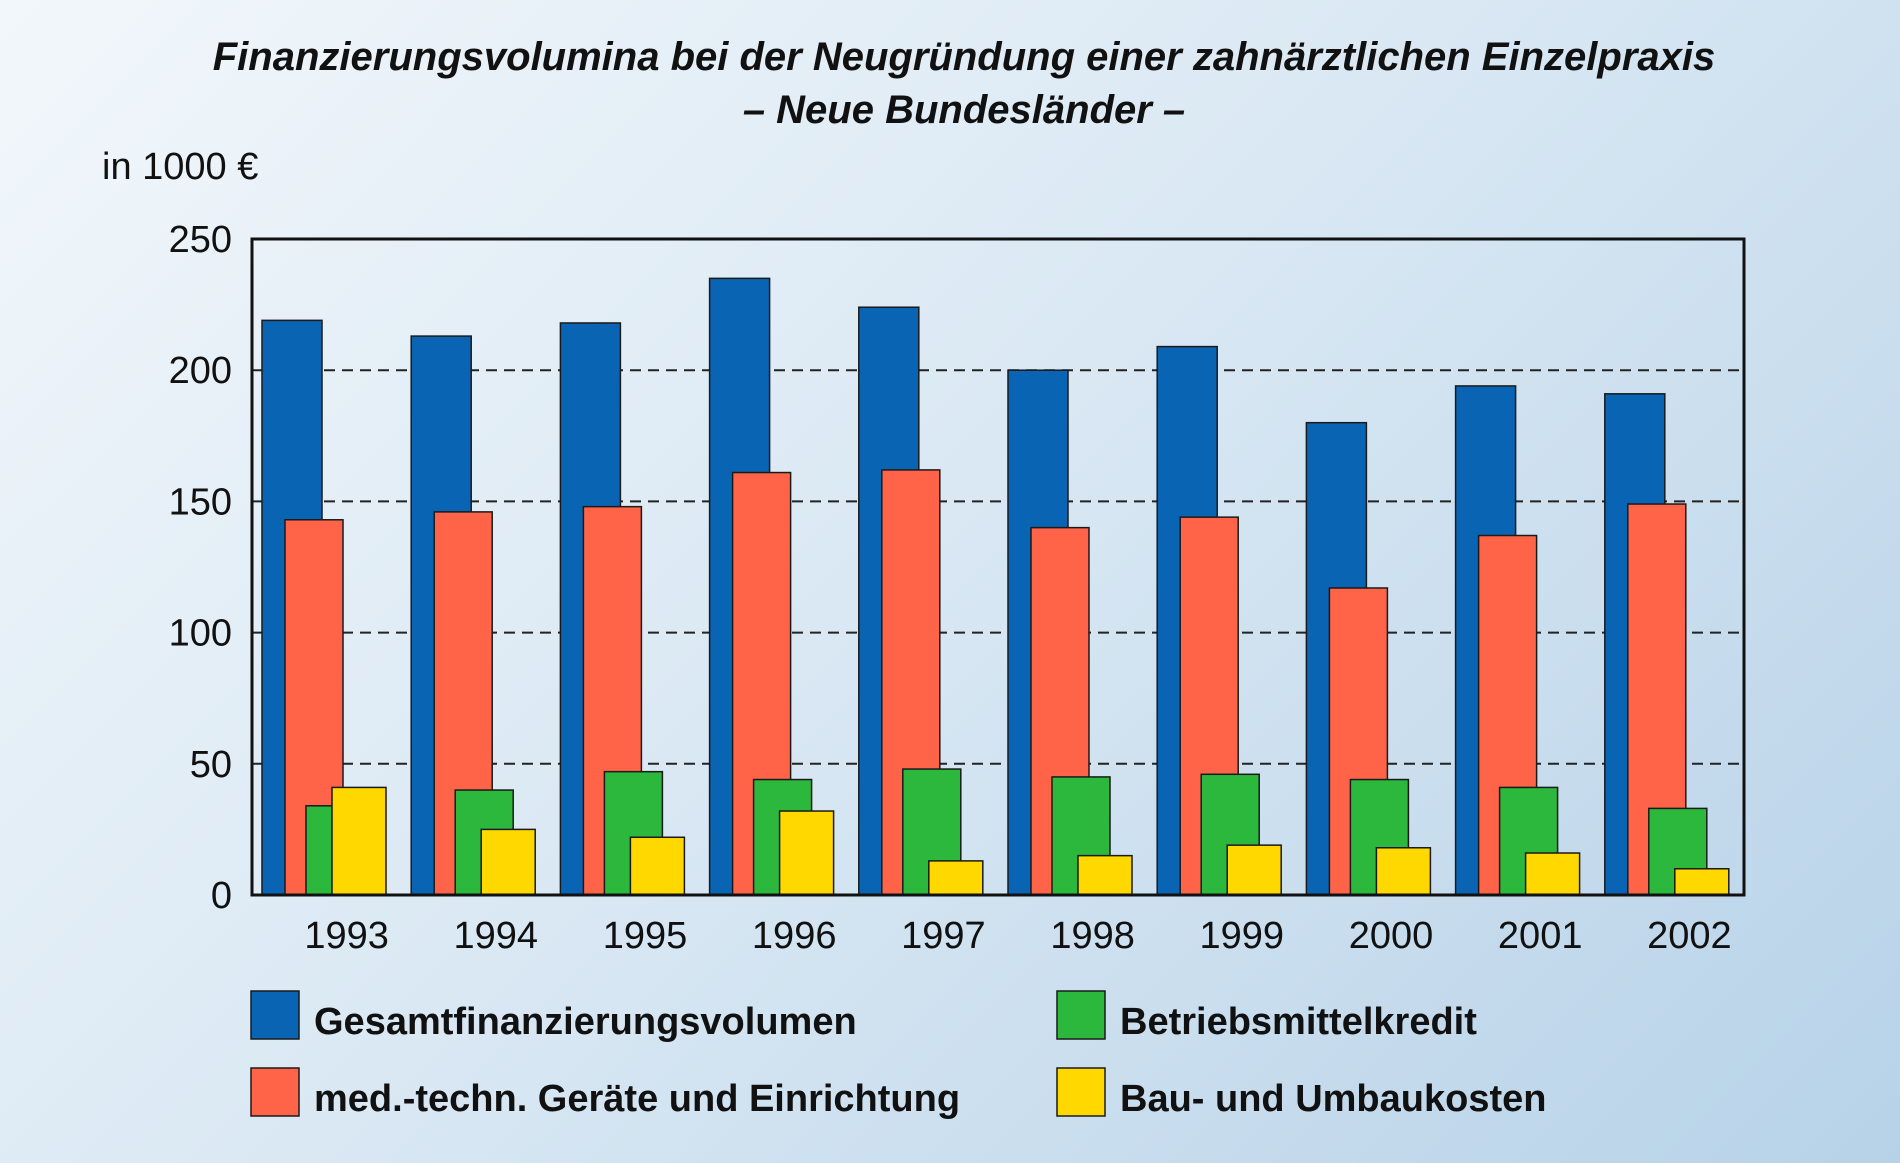  What do you see at coordinates (1391, 936) in the screenshot?
I see `x-tick-label: 2000` at bounding box center [1391, 936].